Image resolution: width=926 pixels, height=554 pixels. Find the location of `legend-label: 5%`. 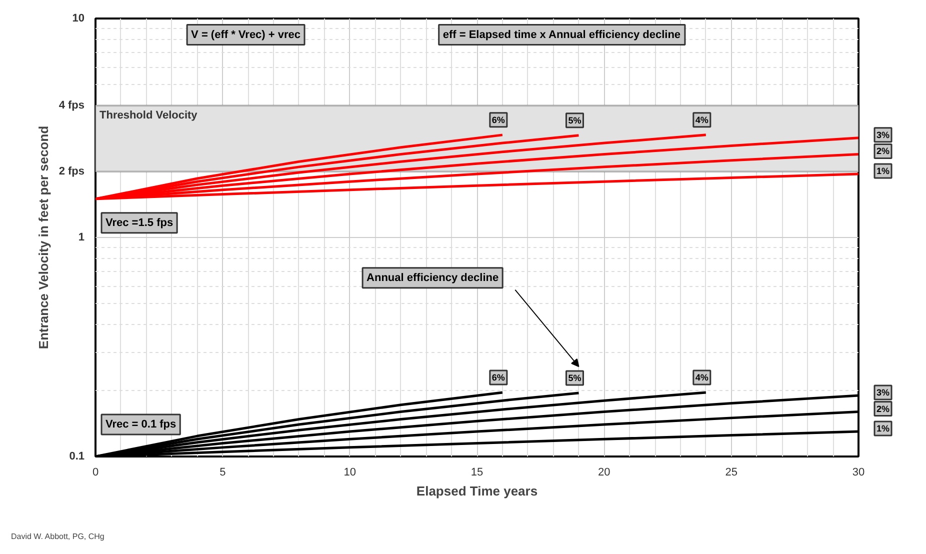

legend-label: 5% is located at coordinates (575, 377).